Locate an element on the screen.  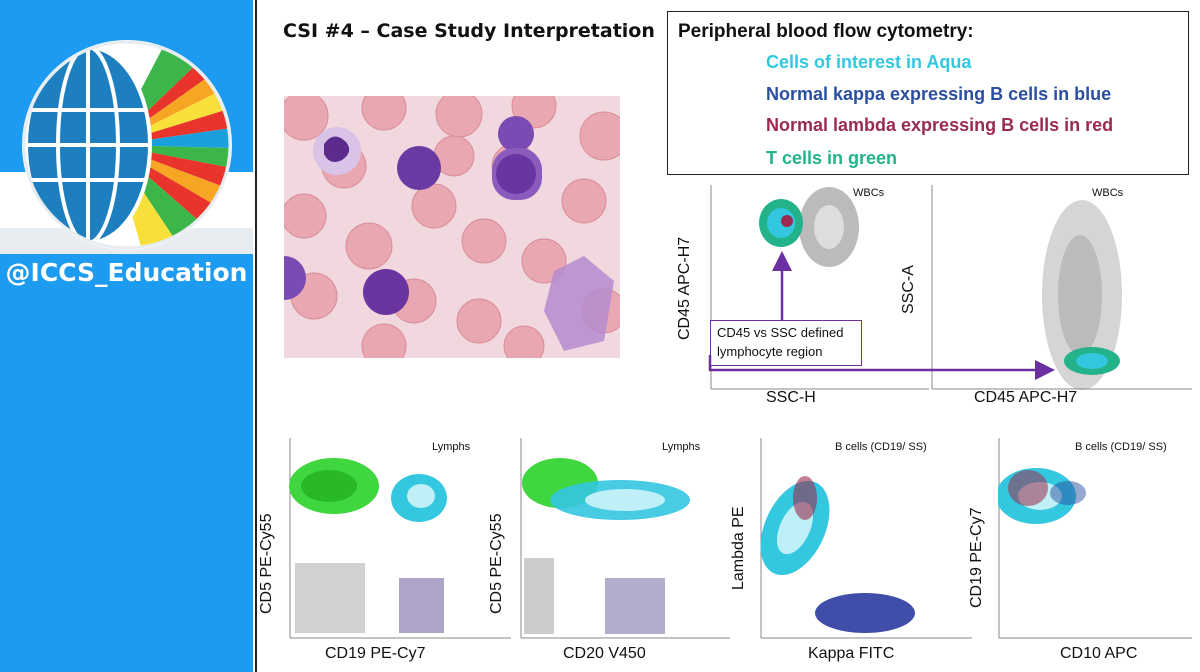
y-axis-label: CD45 APC-H7 is located at coordinates (684, 288).